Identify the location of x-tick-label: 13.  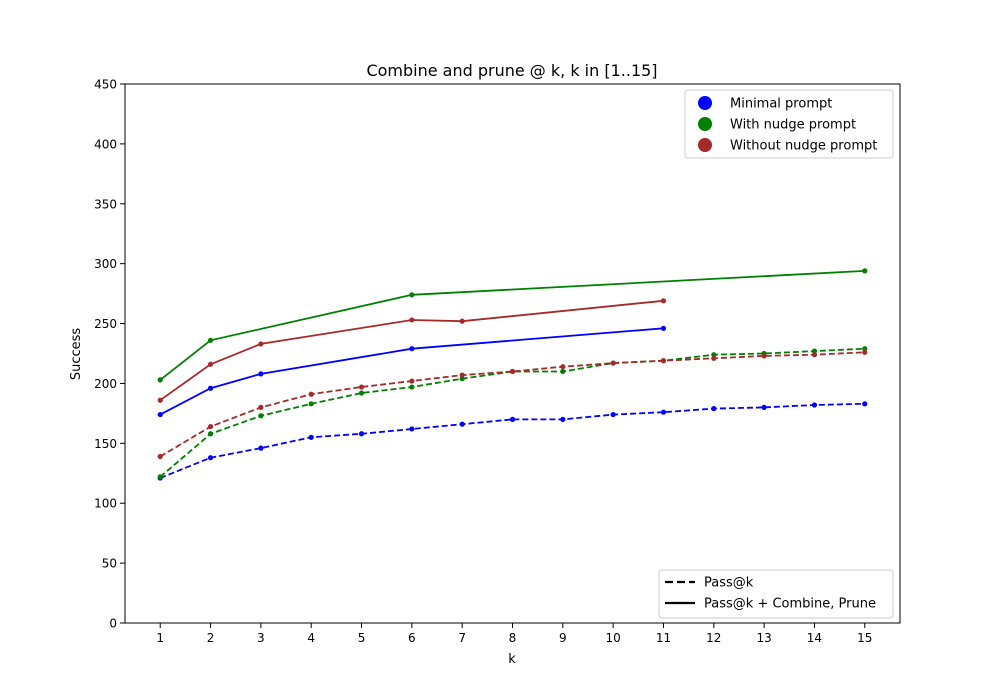
(763, 638).